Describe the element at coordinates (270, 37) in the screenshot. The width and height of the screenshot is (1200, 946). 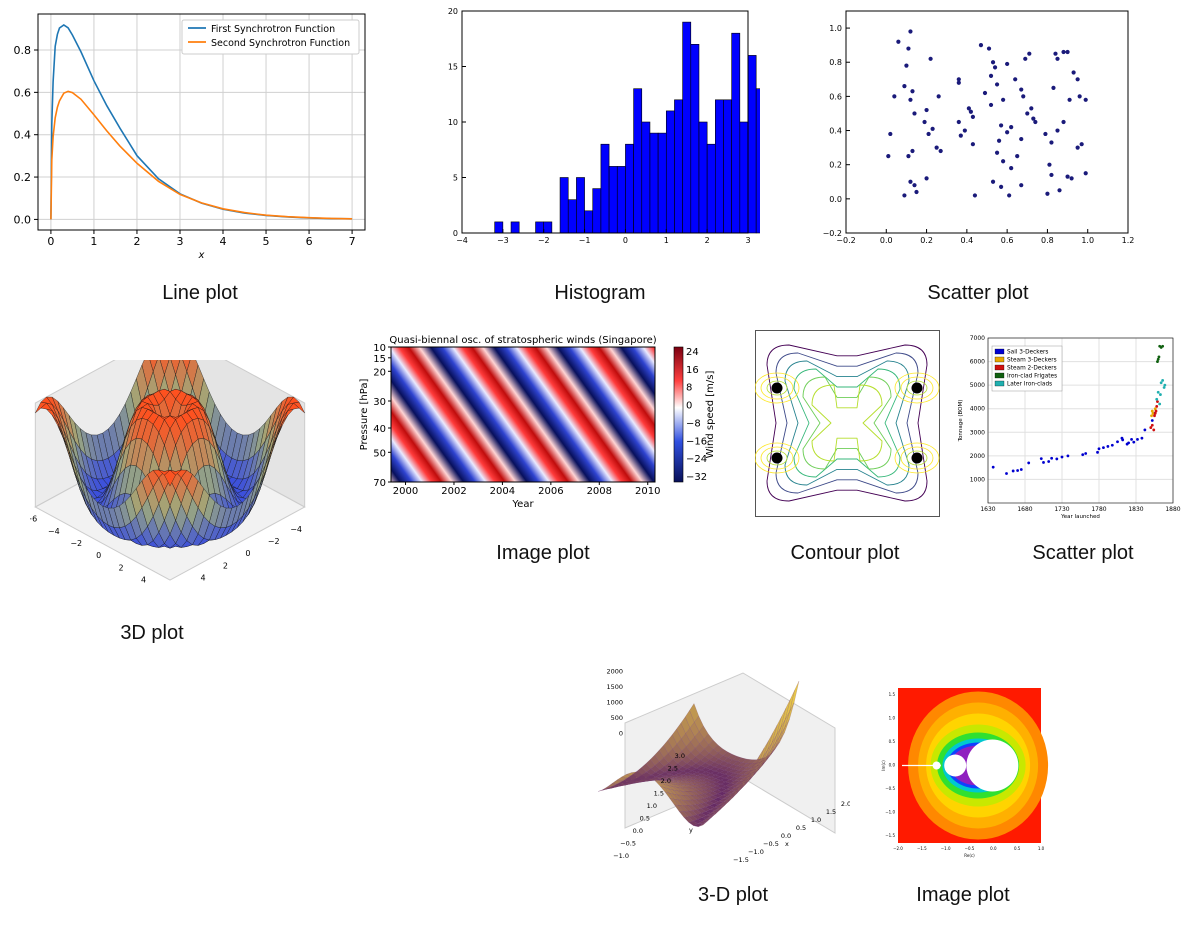
I see `legend-box` at that location.